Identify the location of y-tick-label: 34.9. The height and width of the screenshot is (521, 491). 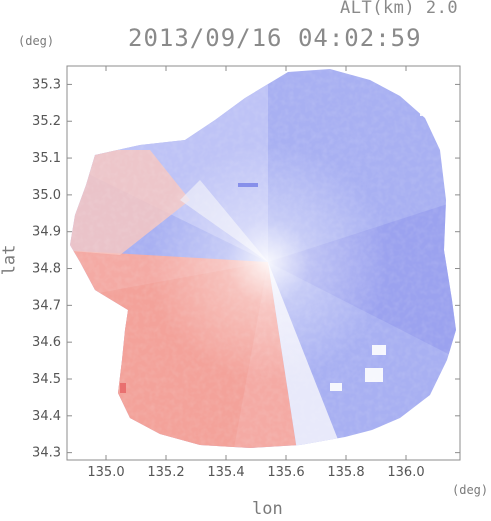
(46, 232).